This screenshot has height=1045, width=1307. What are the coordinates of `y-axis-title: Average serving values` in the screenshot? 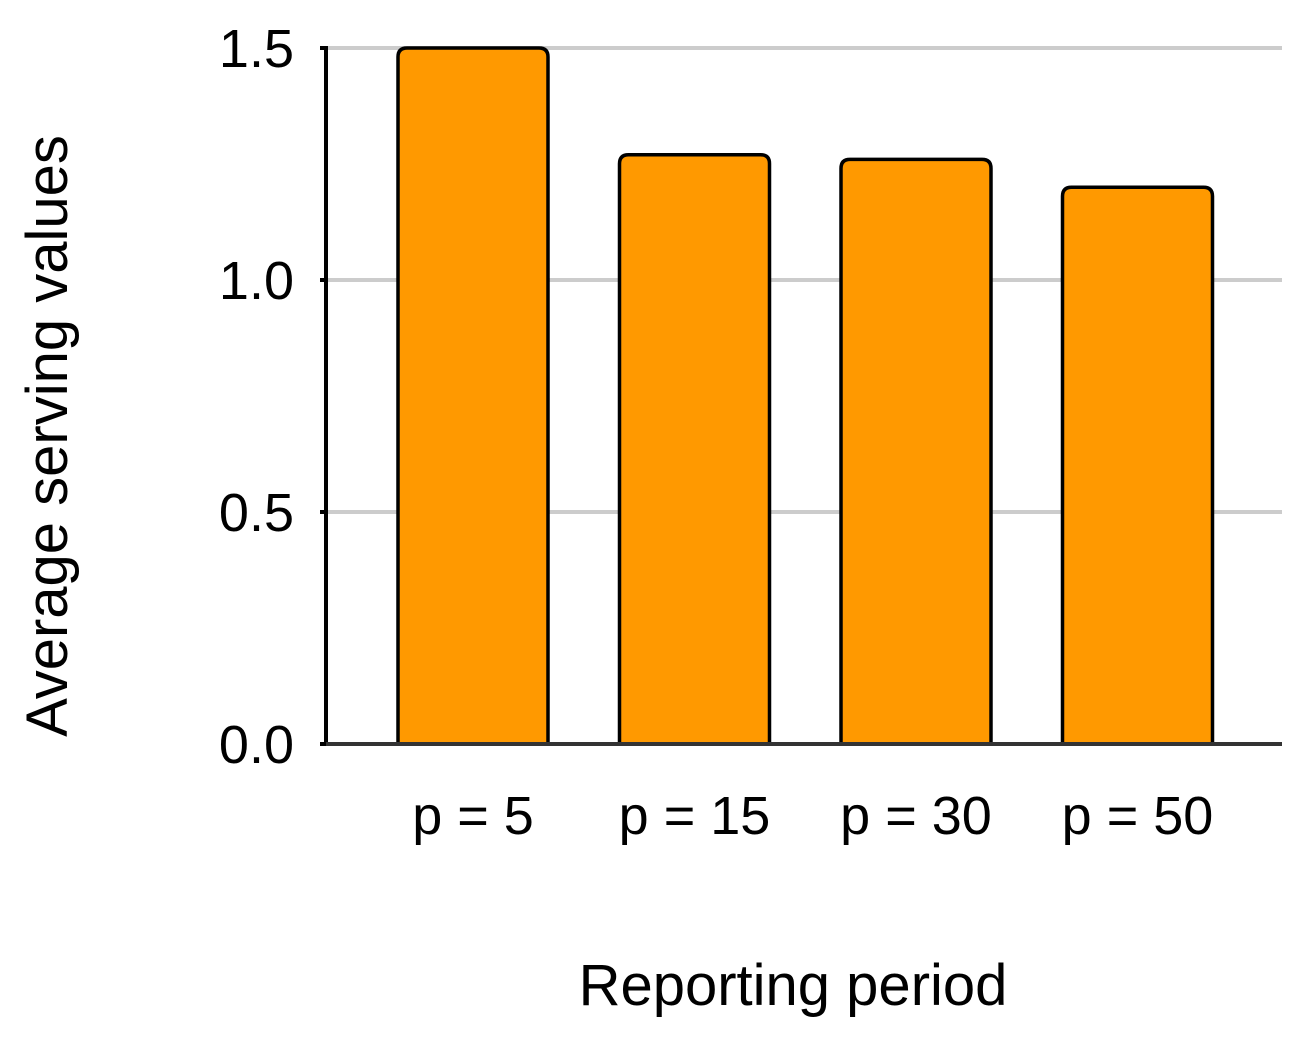 It's located at (47, 436).